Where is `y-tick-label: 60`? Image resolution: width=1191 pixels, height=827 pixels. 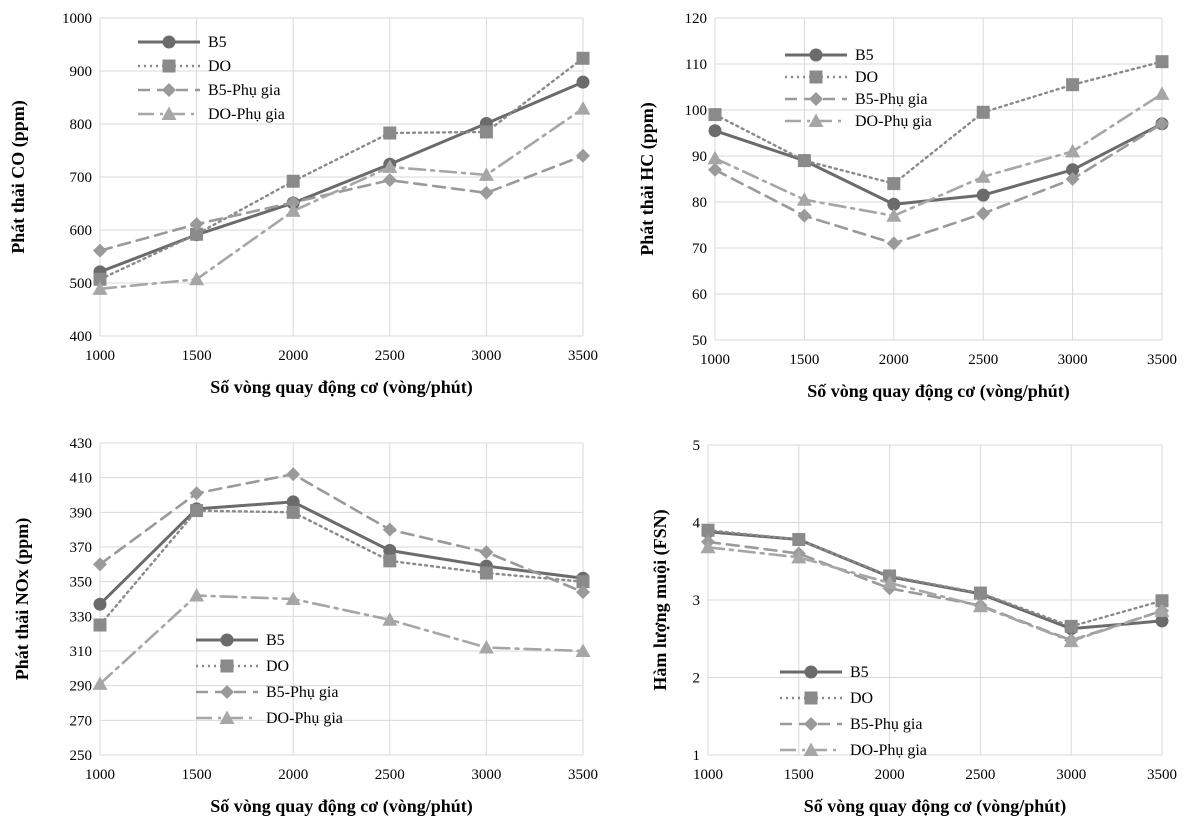
y-tick-label: 60 is located at coordinates (699, 295).